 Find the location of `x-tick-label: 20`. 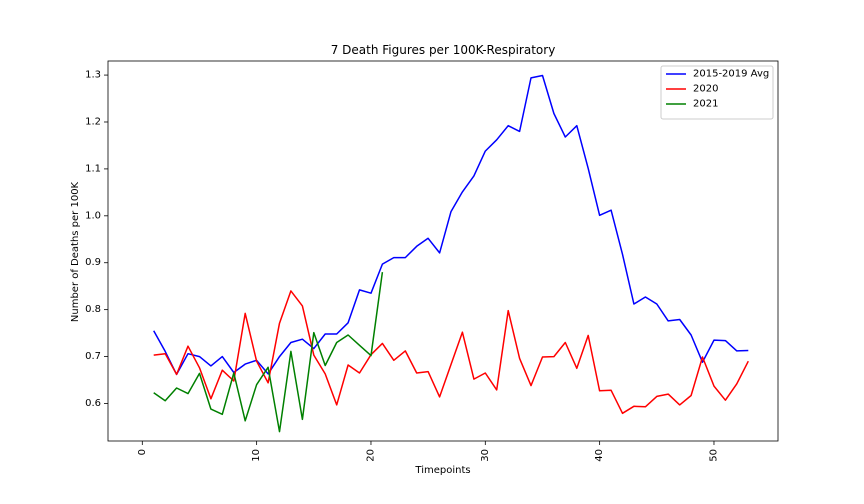

x-tick-label: 20 is located at coordinates (371, 455).